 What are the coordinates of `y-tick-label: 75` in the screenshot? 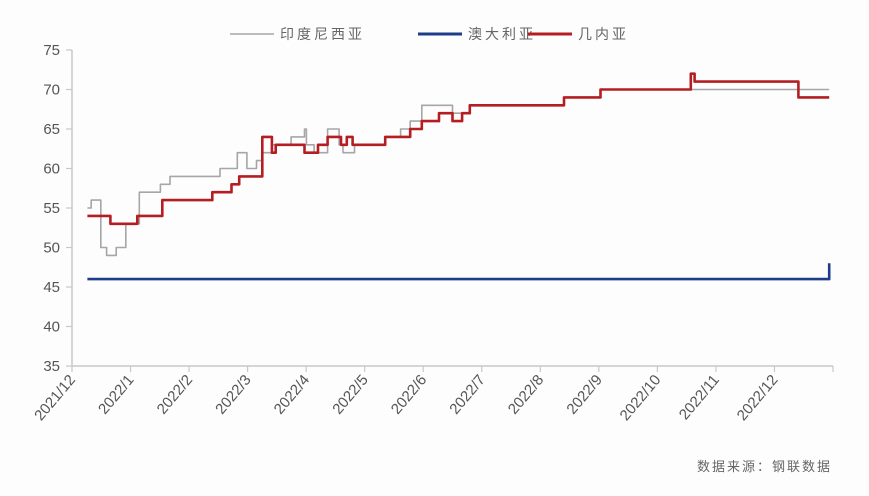 It's located at (51, 50).